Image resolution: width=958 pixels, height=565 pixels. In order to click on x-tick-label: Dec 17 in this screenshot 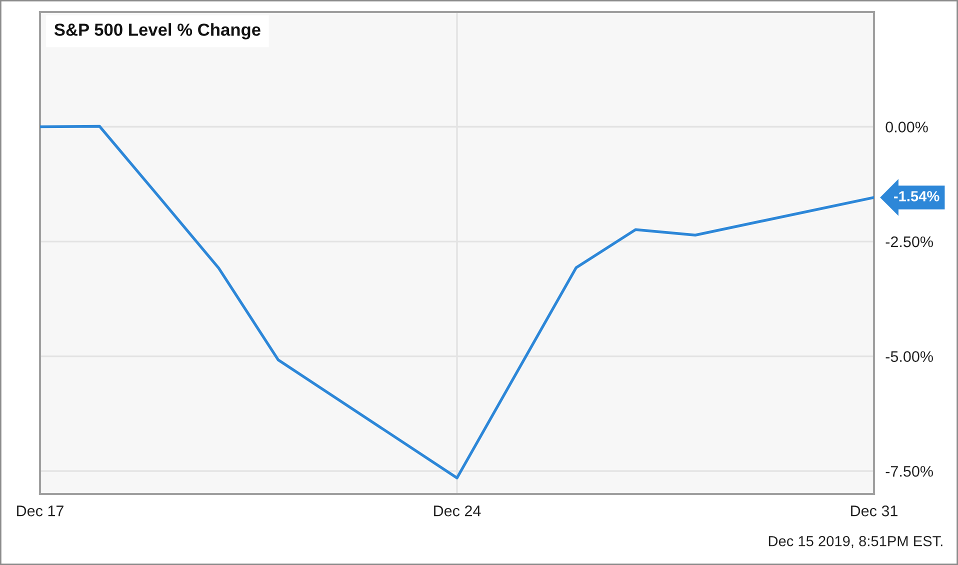, I will do `click(40, 511)`.